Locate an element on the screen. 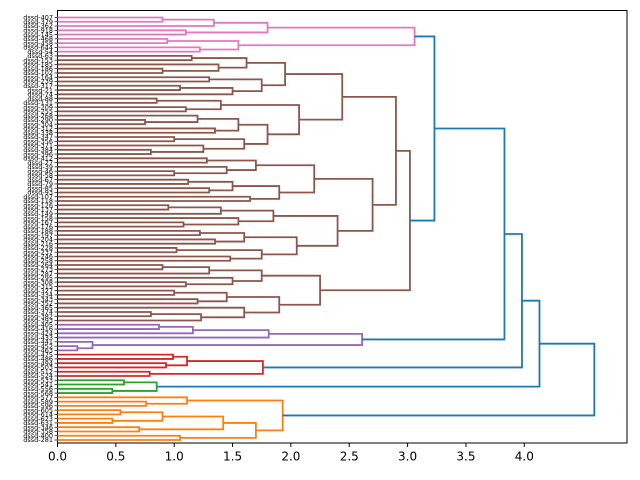 Image resolution: width=640 pixels, height=480 pixels. leaf-label: dssd-918 is located at coordinates (38, 31).